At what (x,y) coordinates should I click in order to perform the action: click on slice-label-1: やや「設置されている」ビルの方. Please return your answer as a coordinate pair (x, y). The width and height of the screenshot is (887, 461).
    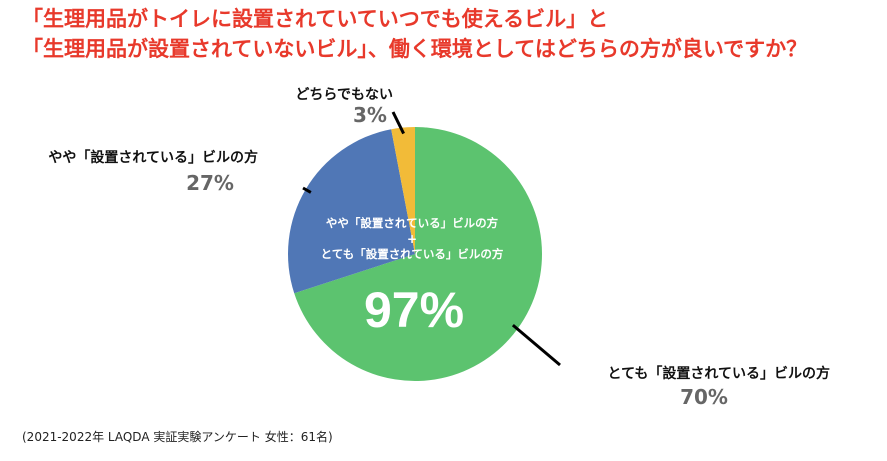
    Looking at the image, I should click on (153, 157).